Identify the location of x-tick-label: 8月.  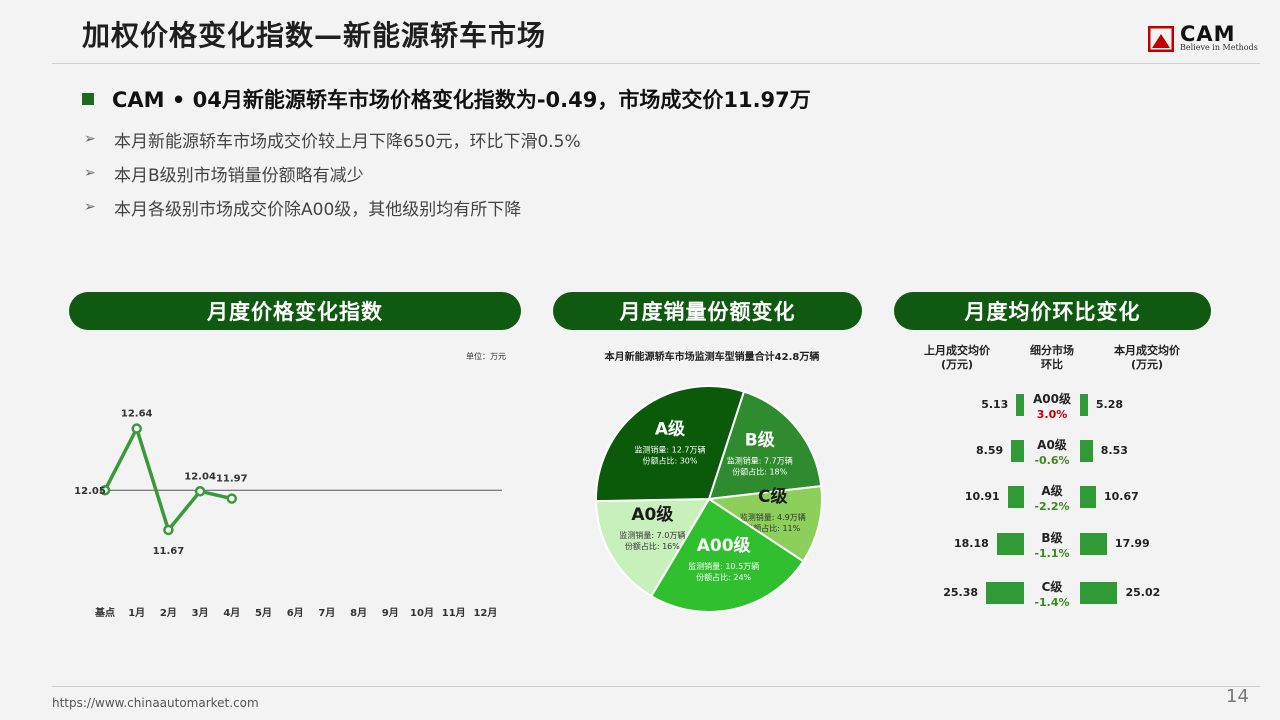
(358, 613).